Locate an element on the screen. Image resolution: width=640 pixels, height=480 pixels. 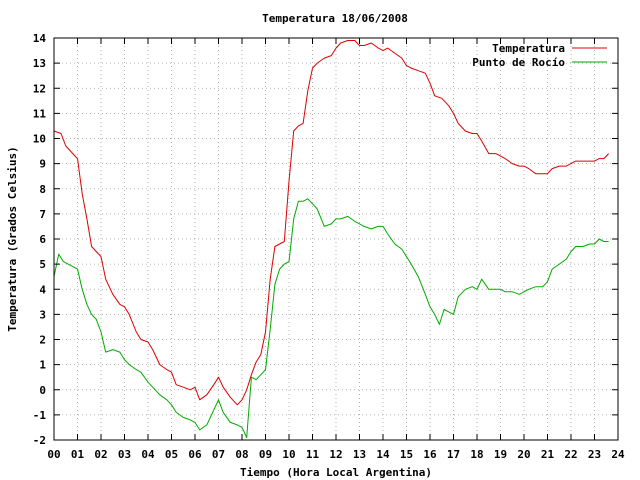
x-tick-label: 13 is located at coordinates (359, 454).